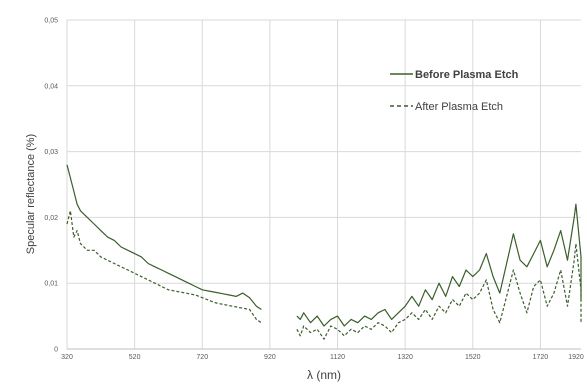  I want to click on y-tick-label: 0,04, so click(51, 86).